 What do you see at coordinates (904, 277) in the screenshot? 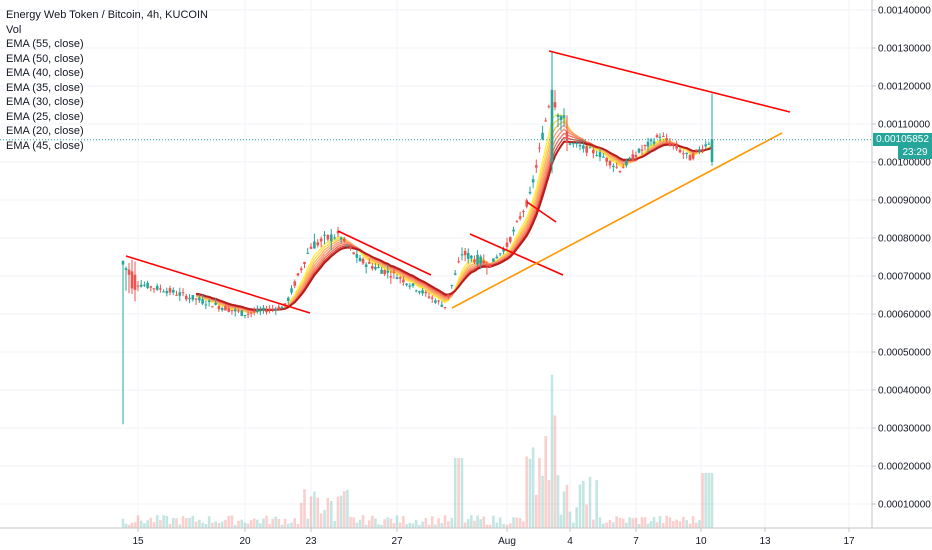
I see `y-tick-label: 0.00070000` at bounding box center [904, 277].